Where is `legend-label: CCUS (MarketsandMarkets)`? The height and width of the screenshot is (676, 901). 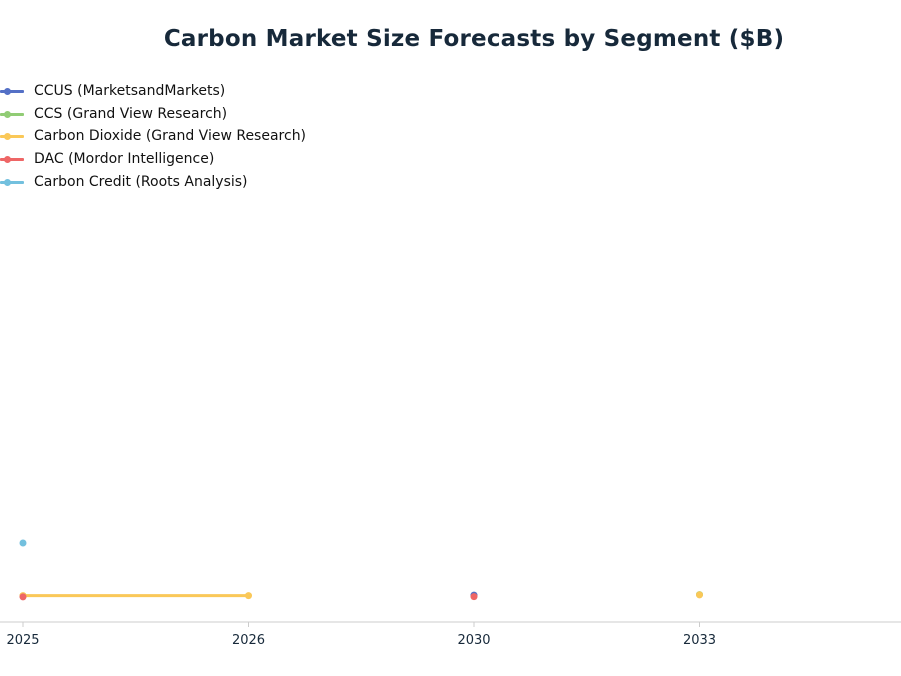
legend-label: CCUS (MarketsandMarkets) is located at coordinates (130, 91).